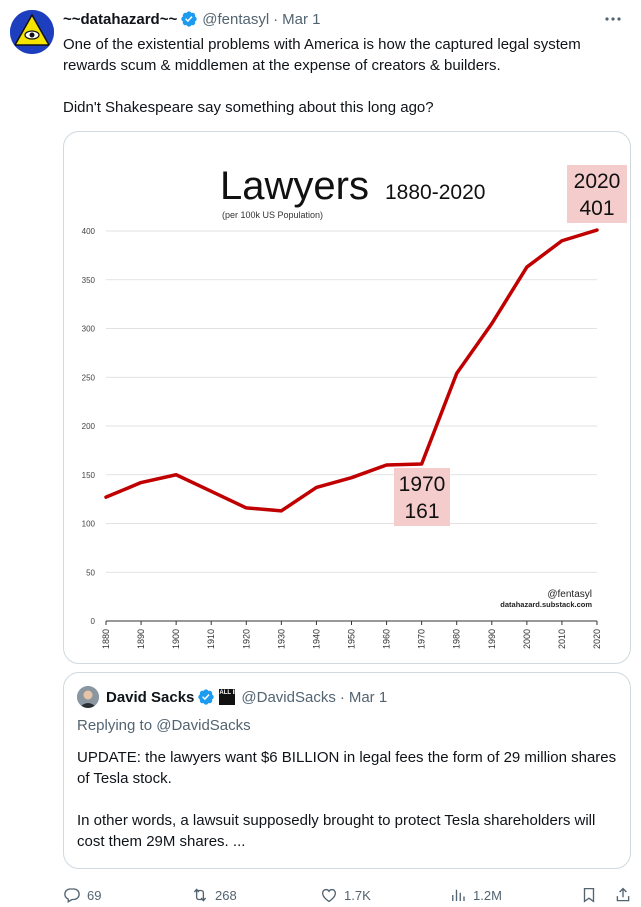 This screenshot has width=641, height=907. I want to click on action-bar: 69 268 1.7K 1.2M, so click(347, 895).